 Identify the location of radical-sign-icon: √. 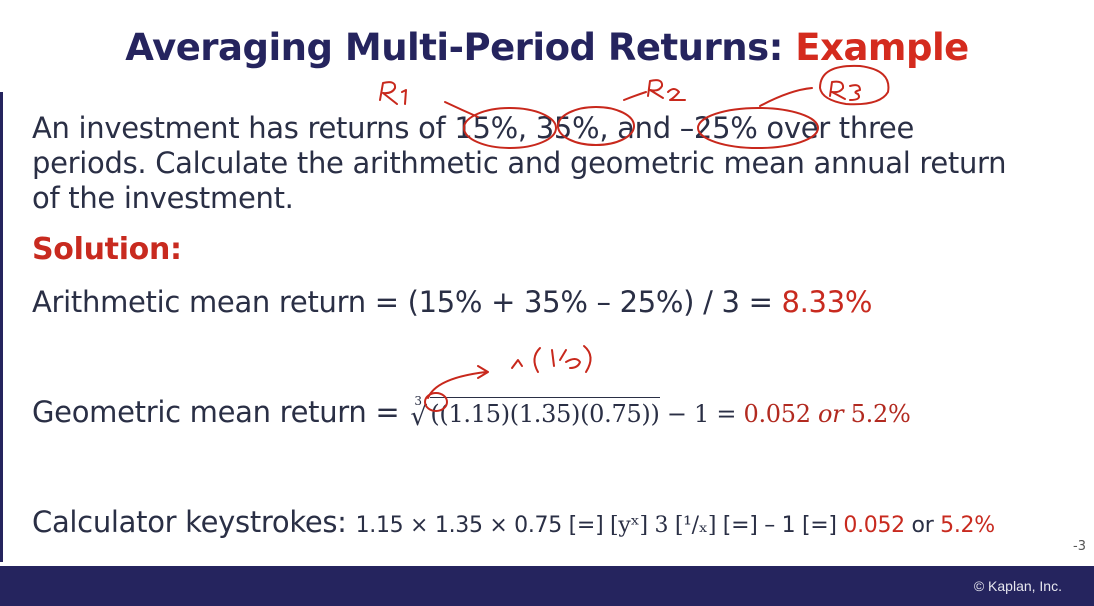
(418, 417).